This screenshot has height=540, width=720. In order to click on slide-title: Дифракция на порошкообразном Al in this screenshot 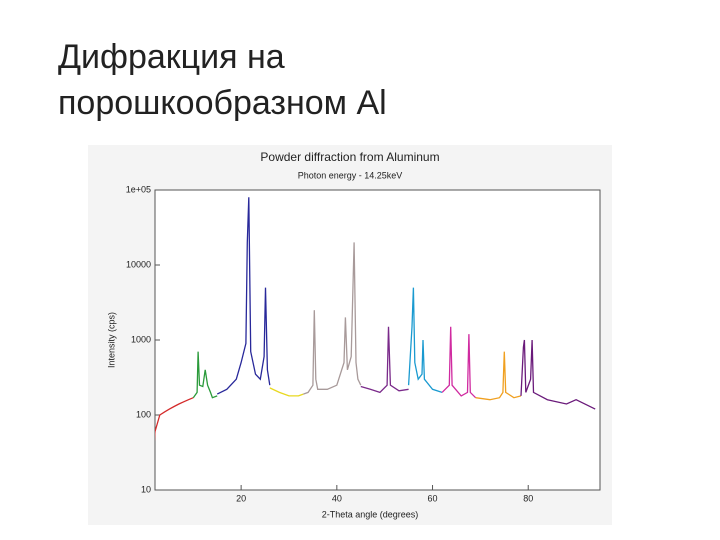, I will do `click(222, 80)`.